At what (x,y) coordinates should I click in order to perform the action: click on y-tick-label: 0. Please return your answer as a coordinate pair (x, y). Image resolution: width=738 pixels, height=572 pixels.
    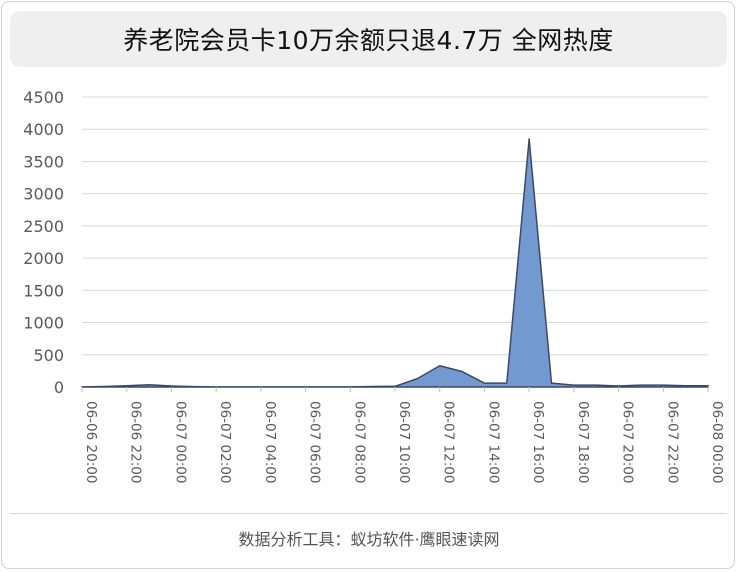
    Looking at the image, I should click on (59, 387).